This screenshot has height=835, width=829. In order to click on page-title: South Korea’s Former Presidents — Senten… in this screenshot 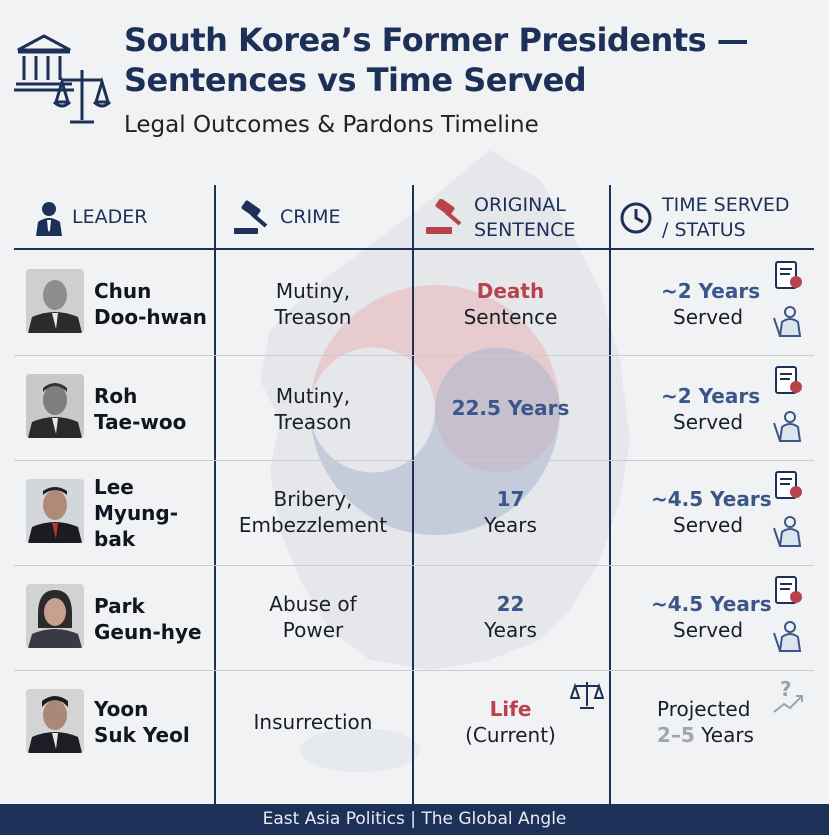, I will do `click(469, 60)`.